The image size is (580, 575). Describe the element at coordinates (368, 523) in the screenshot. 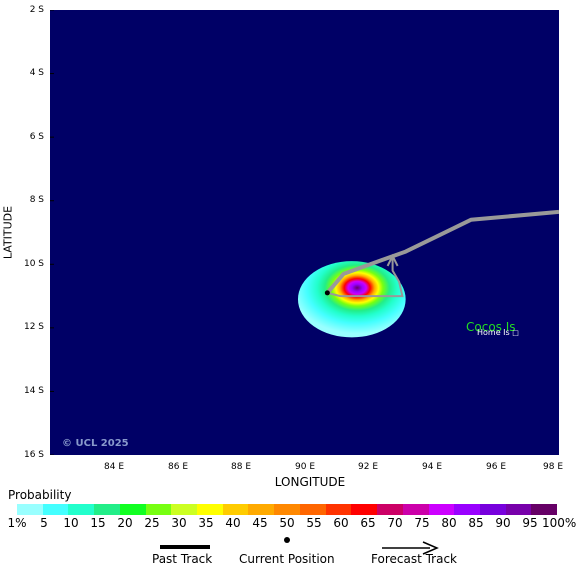

I see `legend-tick-label: 65` at that location.